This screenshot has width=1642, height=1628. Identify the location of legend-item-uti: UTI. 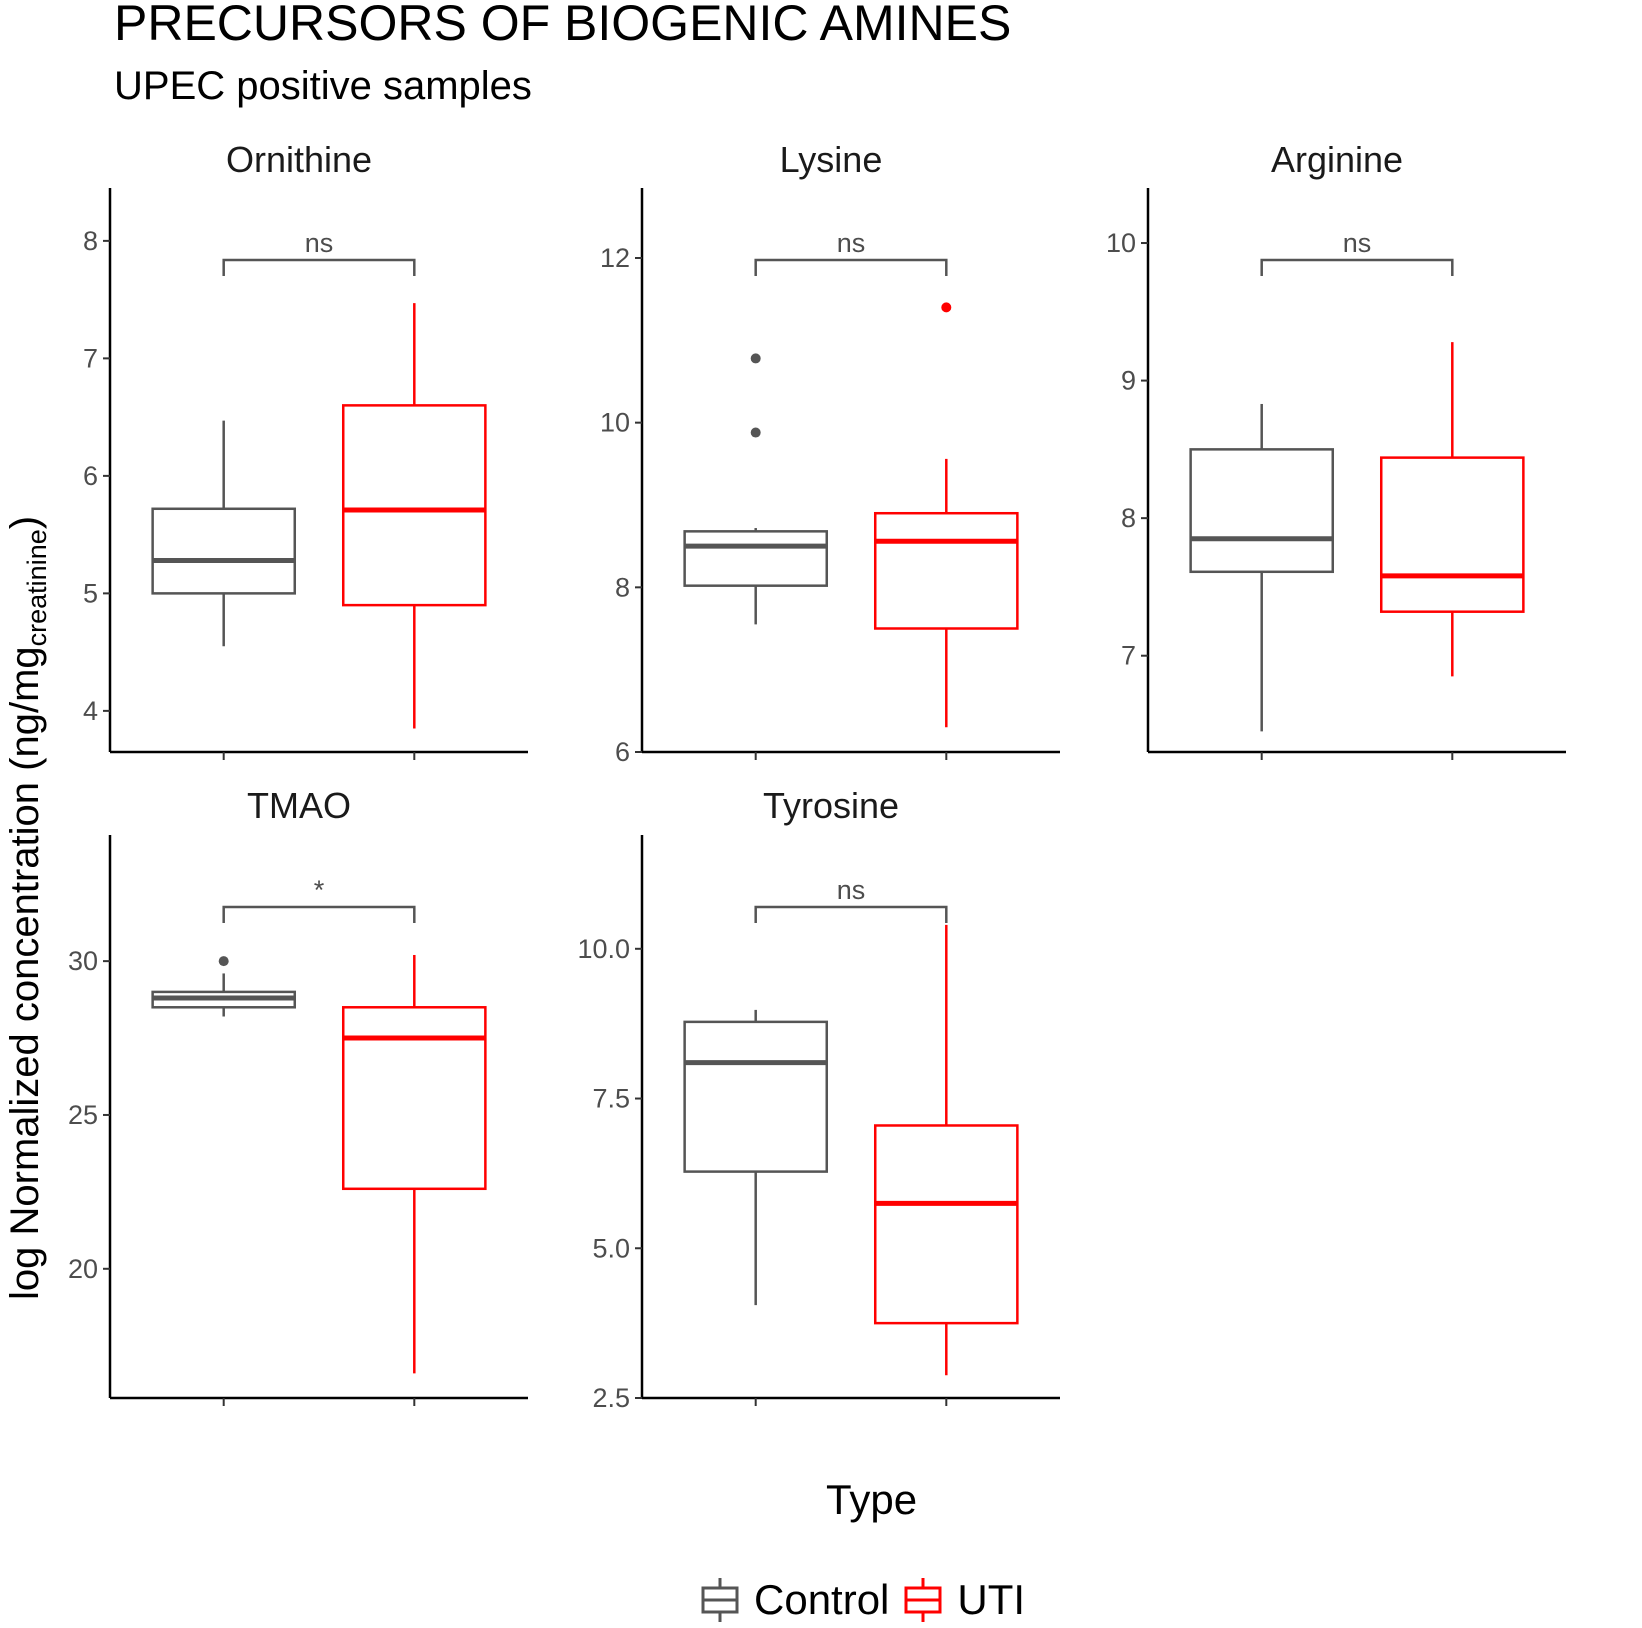
(964, 1600).